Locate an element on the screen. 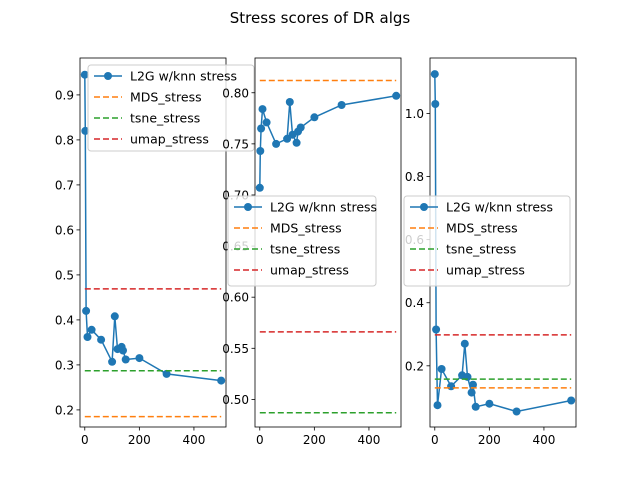 This screenshot has height=480, width=640. y-tick-label: 0.3 is located at coordinates (64, 365).